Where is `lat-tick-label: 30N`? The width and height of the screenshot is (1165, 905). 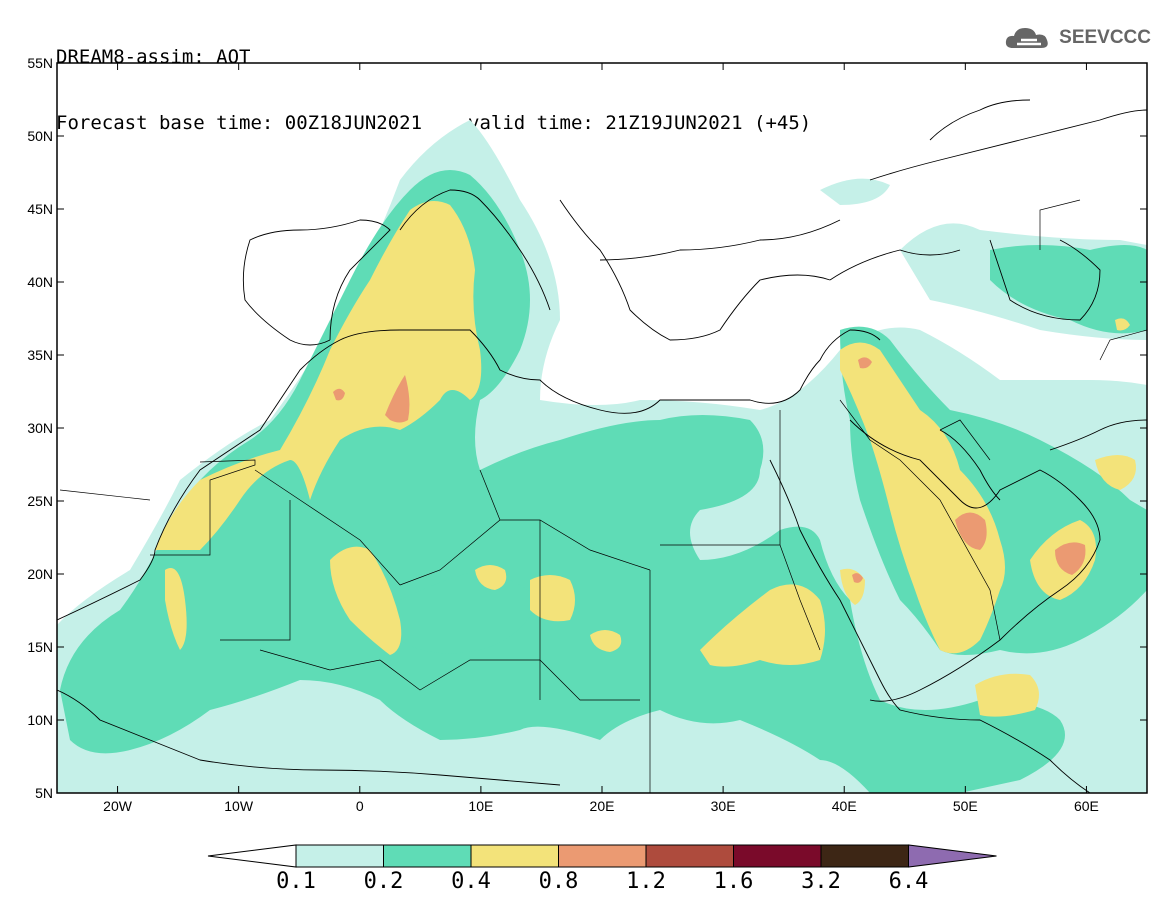 lat-tick-label: 30N is located at coordinates (40, 428).